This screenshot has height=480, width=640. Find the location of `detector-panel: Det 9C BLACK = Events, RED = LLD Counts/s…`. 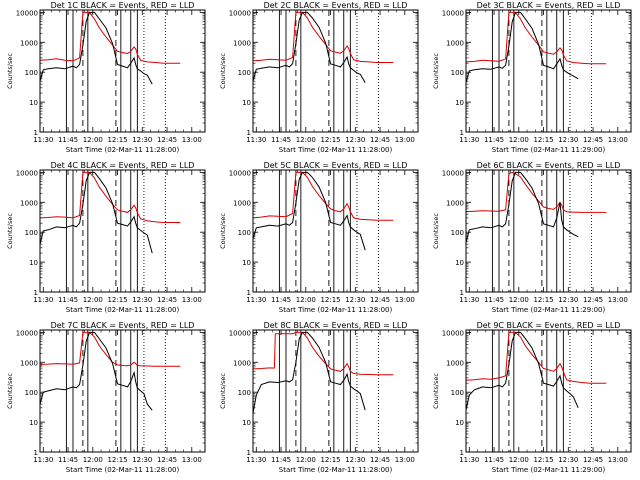

detector-panel: Det 9C BLACK = Events, RED = LLD Counts/s… is located at coordinates (532, 397).